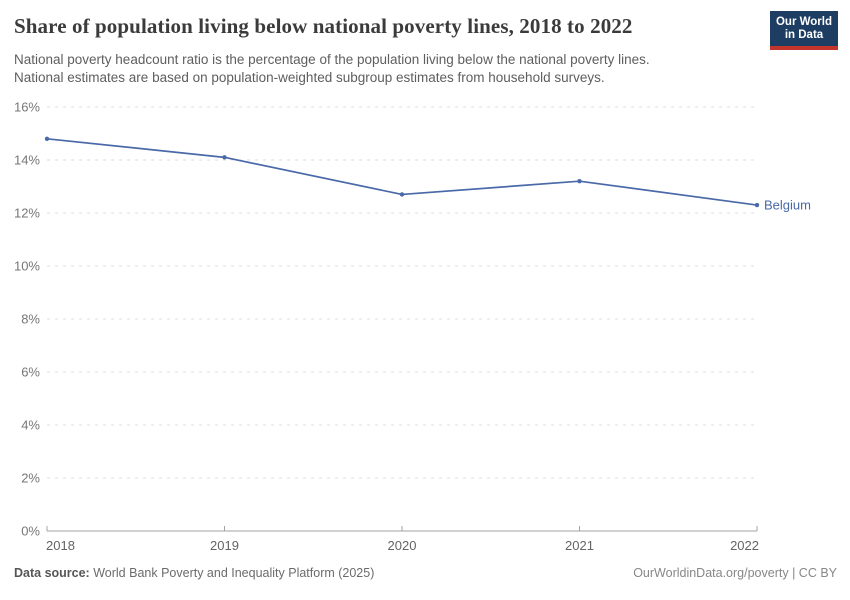 The height and width of the screenshot is (600, 850). Describe the element at coordinates (27, 160) in the screenshot. I see `y-axis-tick-label: 14%` at that location.